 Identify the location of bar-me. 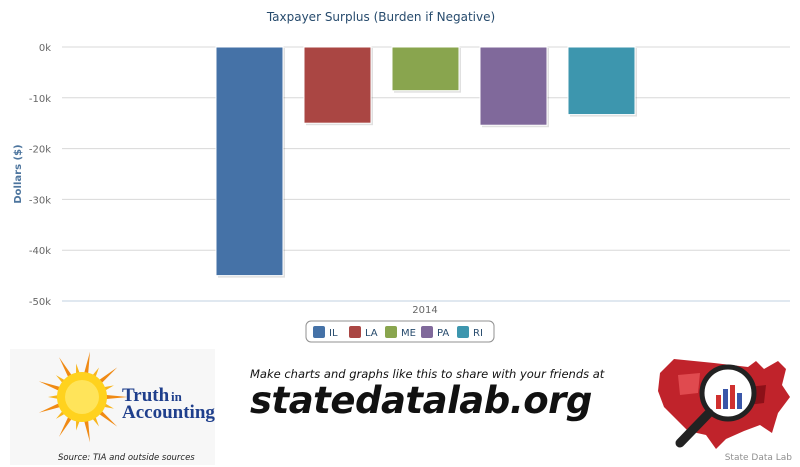
(425, 69).